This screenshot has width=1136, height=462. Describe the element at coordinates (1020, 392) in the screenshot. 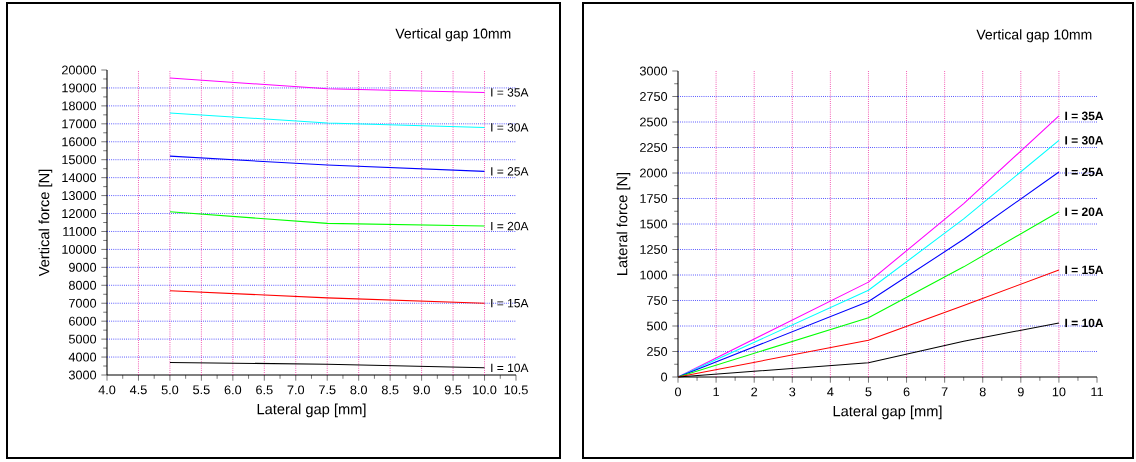

I see `x-tick-label: 9` at that location.